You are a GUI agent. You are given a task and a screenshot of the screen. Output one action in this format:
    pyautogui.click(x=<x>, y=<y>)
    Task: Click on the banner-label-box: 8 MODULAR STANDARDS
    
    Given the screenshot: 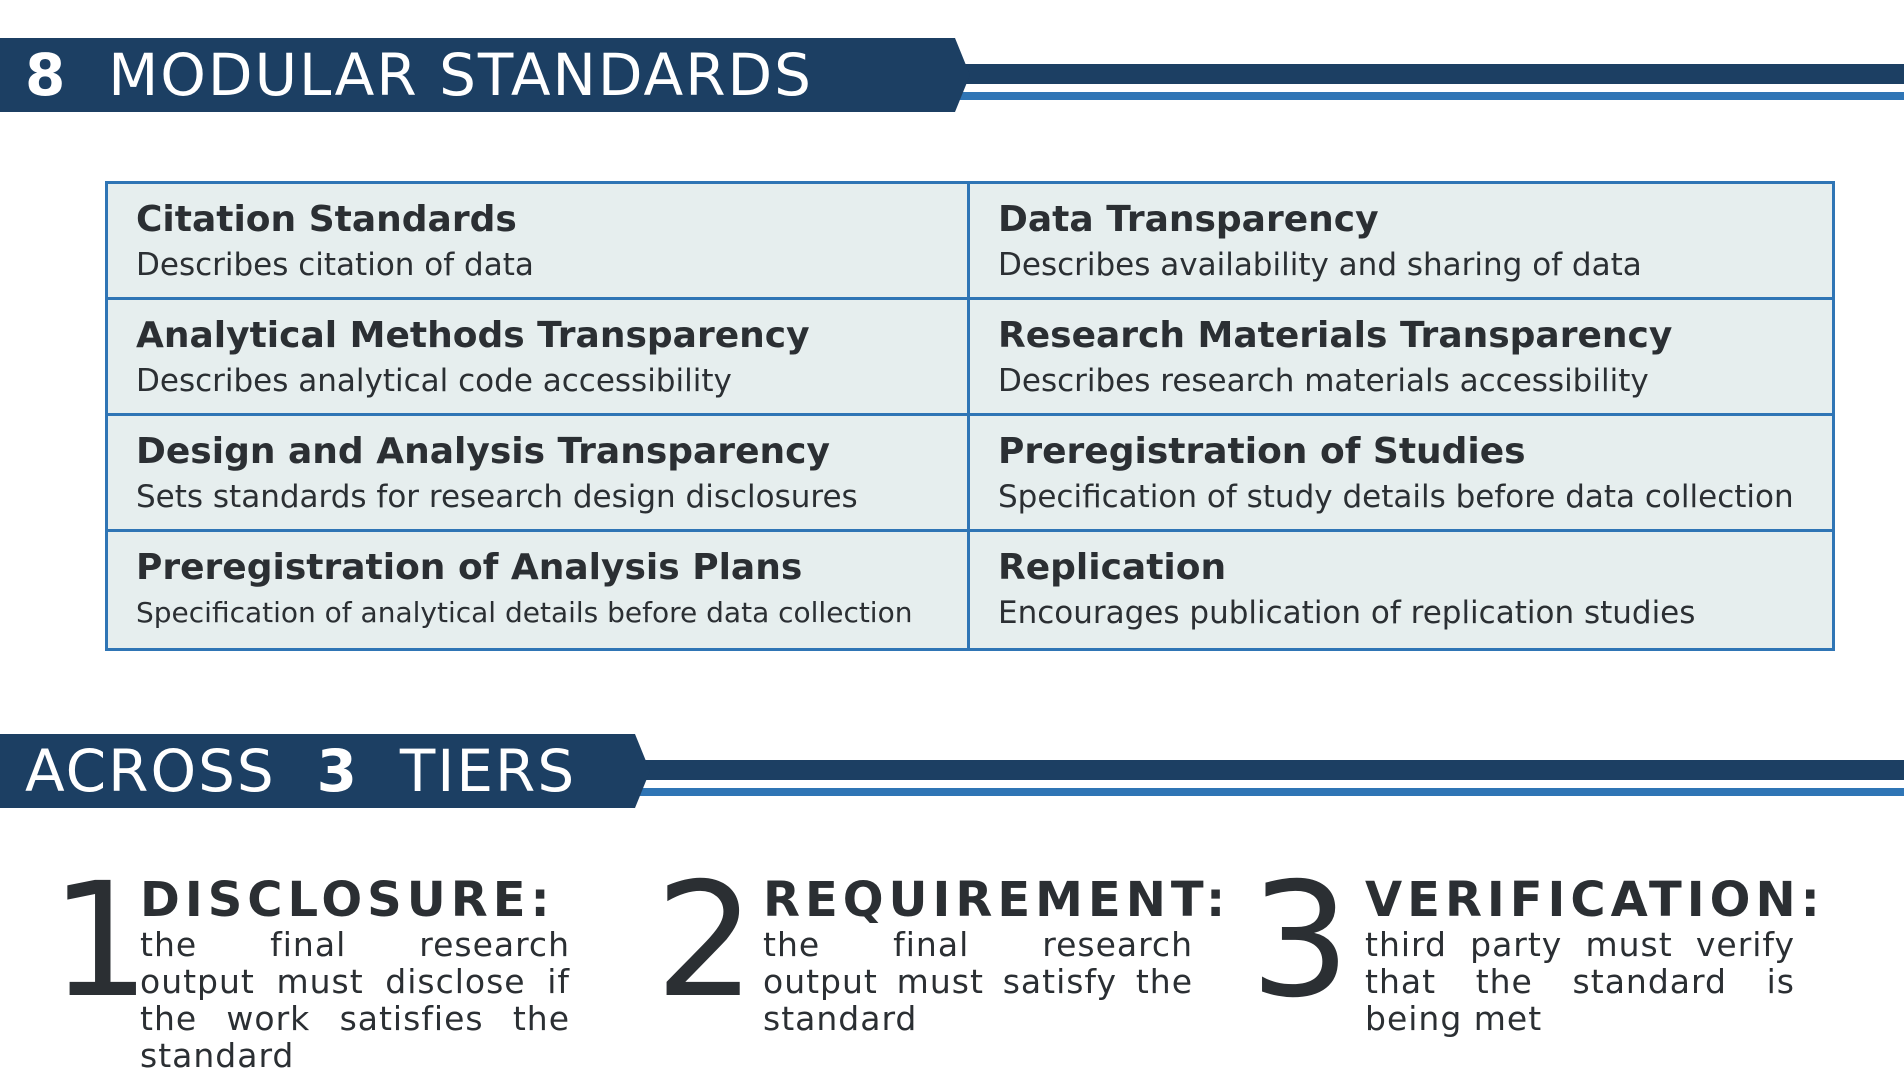 What is the action you would take?
    pyautogui.click(x=485, y=75)
    